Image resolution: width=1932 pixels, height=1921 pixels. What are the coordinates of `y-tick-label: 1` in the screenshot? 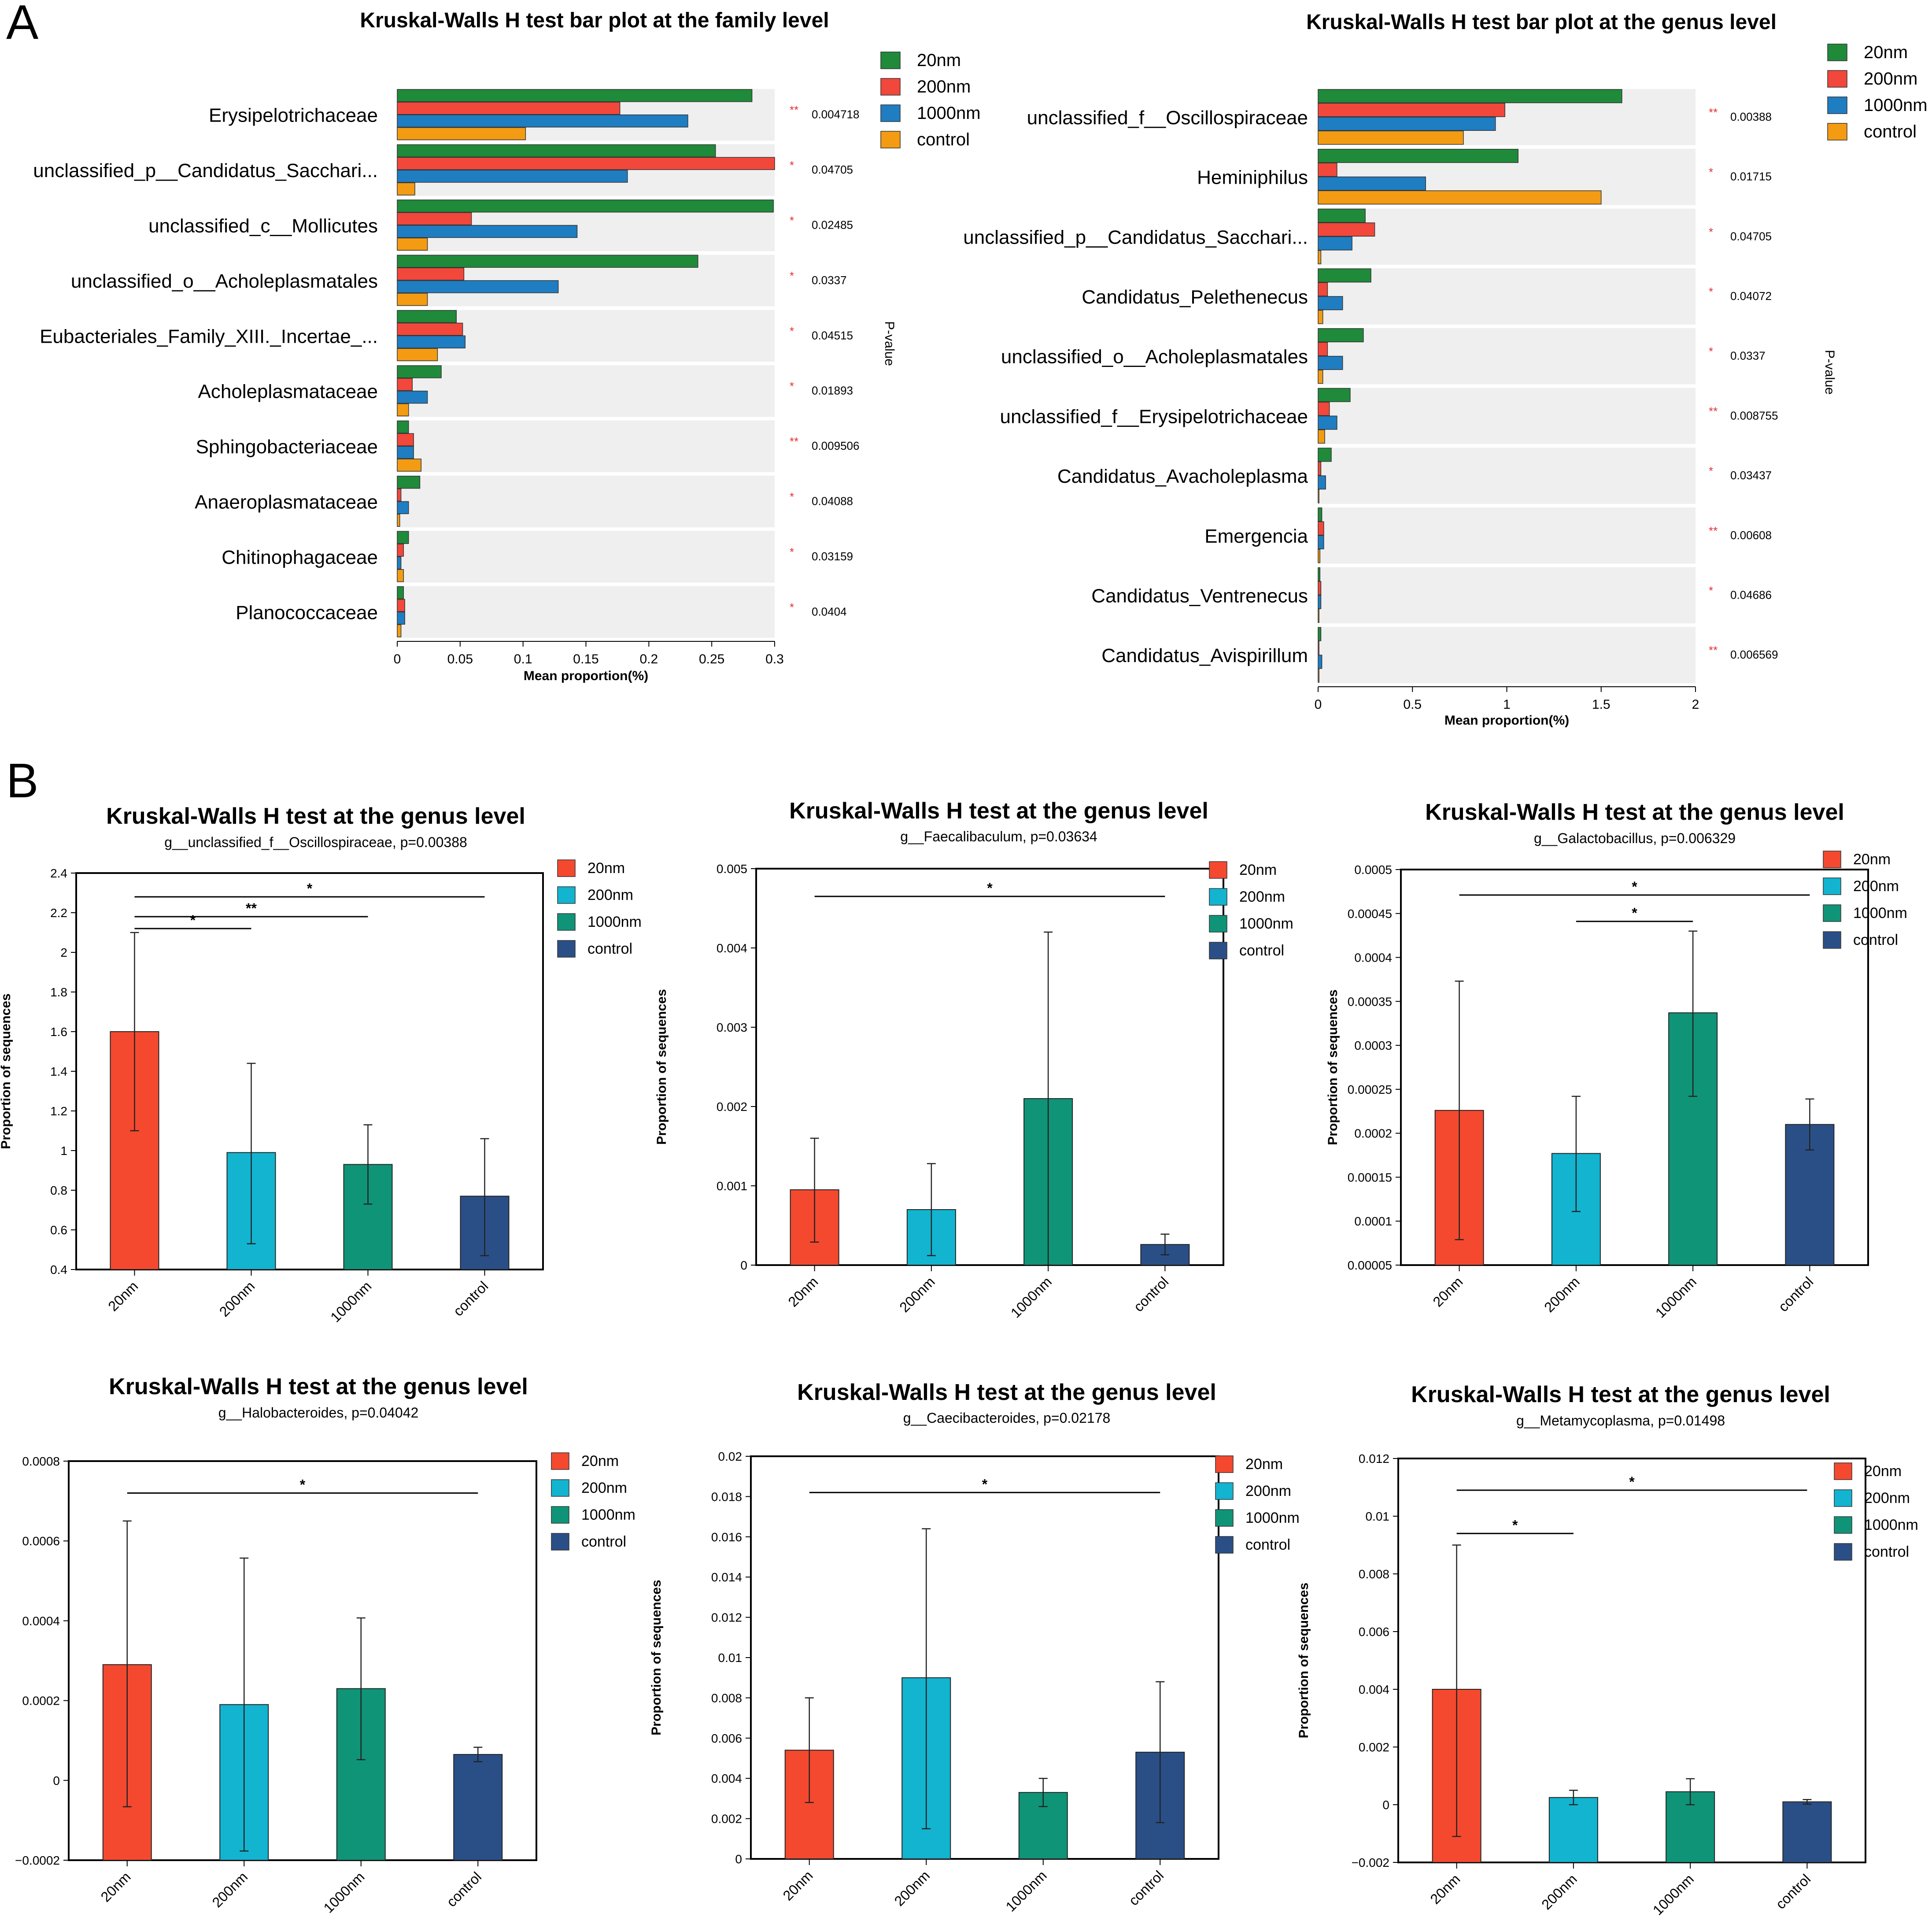 It's located at (63, 1151).